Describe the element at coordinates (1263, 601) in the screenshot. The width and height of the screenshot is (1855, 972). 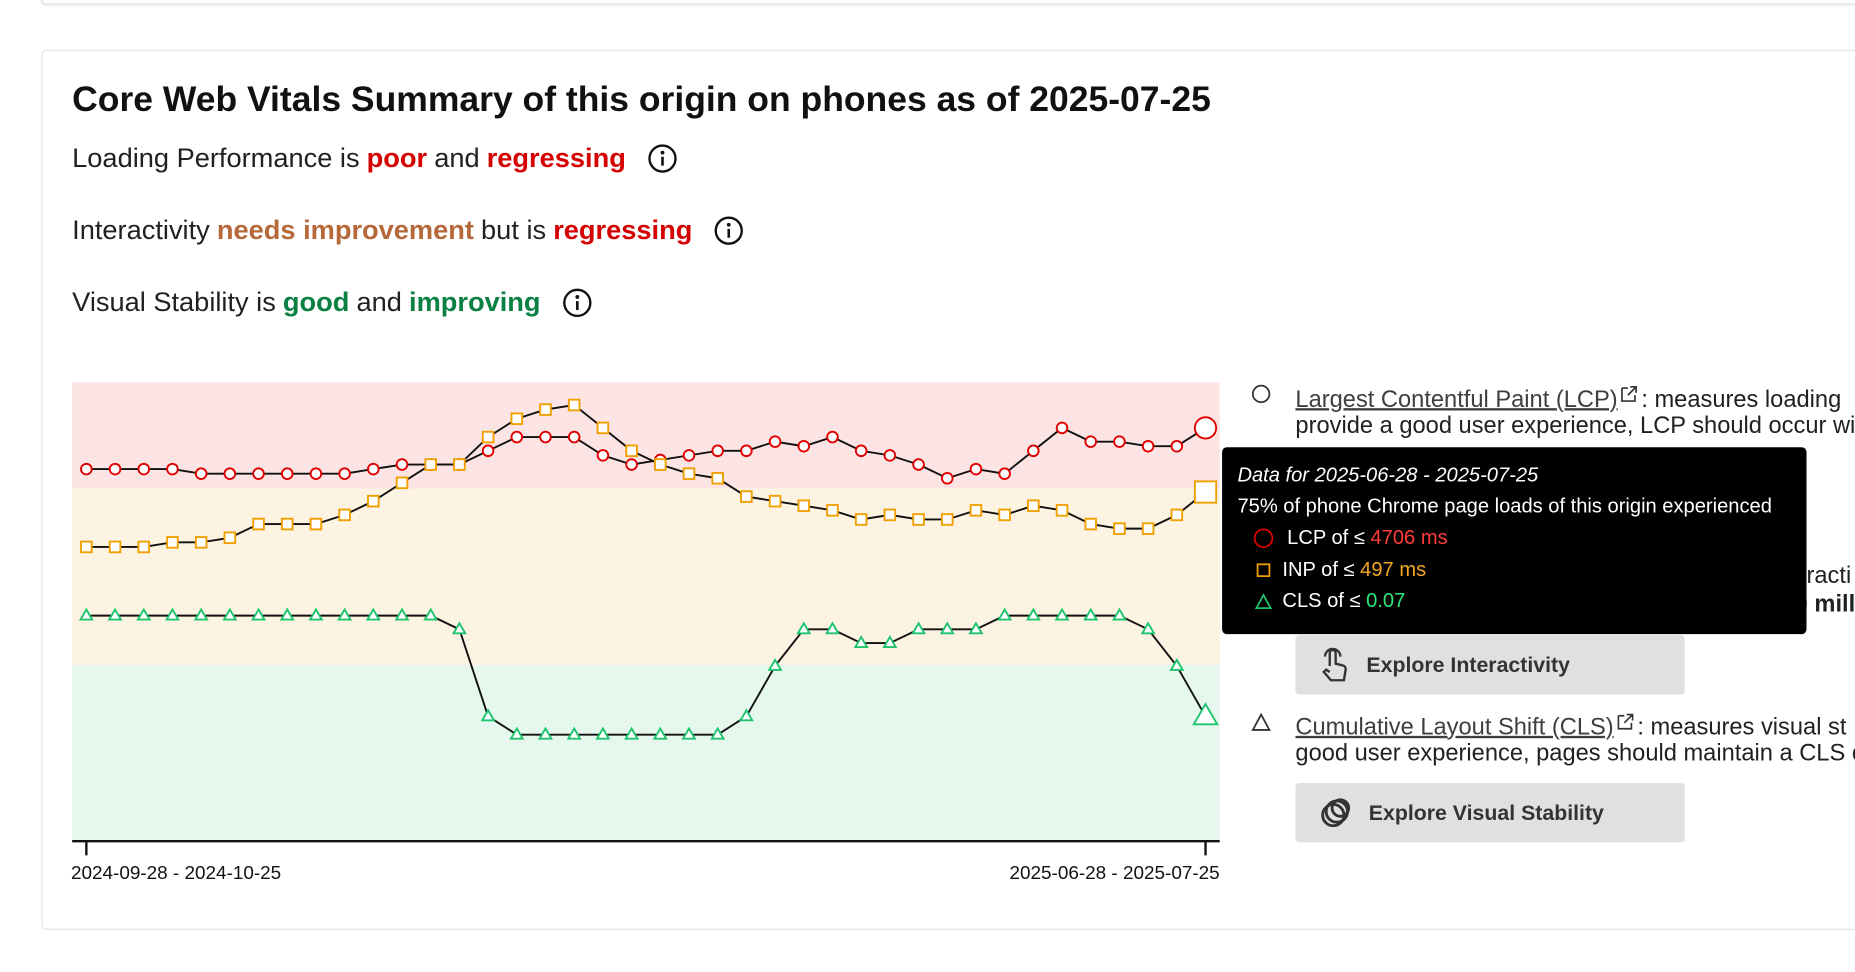
I see `cls-tip-symbol` at that location.